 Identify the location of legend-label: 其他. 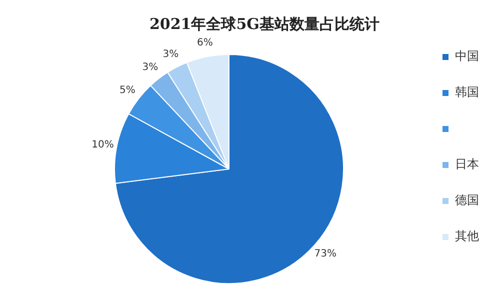
(467, 236).